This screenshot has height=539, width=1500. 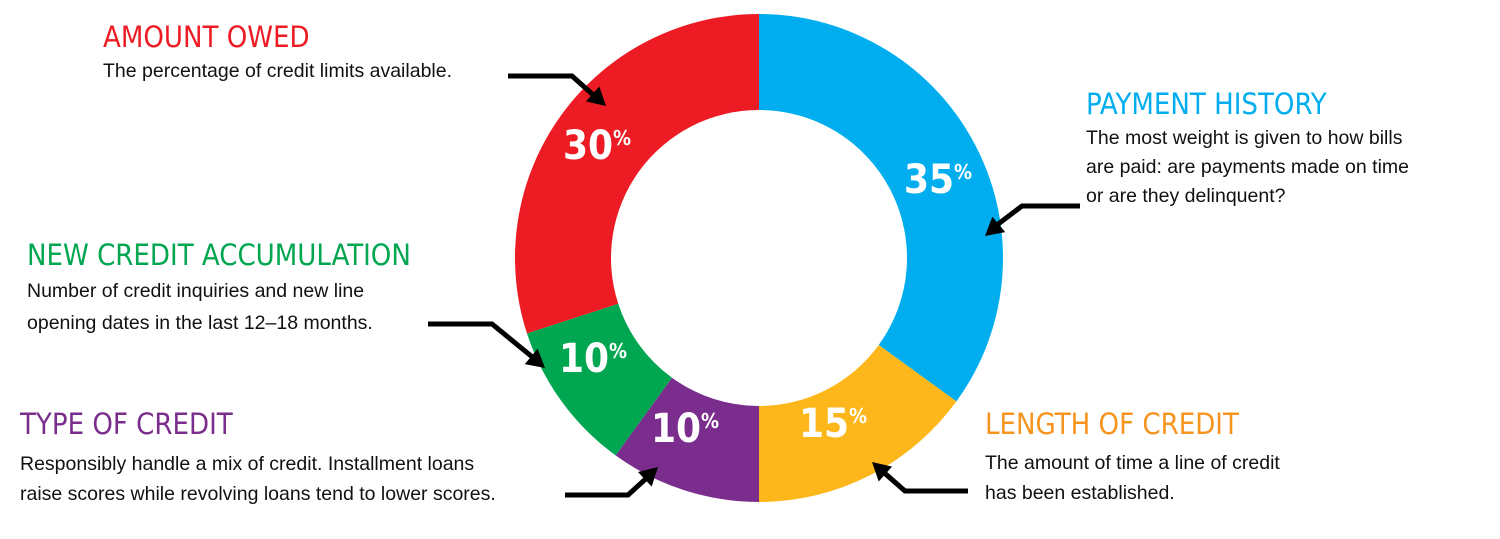 I want to click on percent-label-type: 10%, so click(x=685, y=429).